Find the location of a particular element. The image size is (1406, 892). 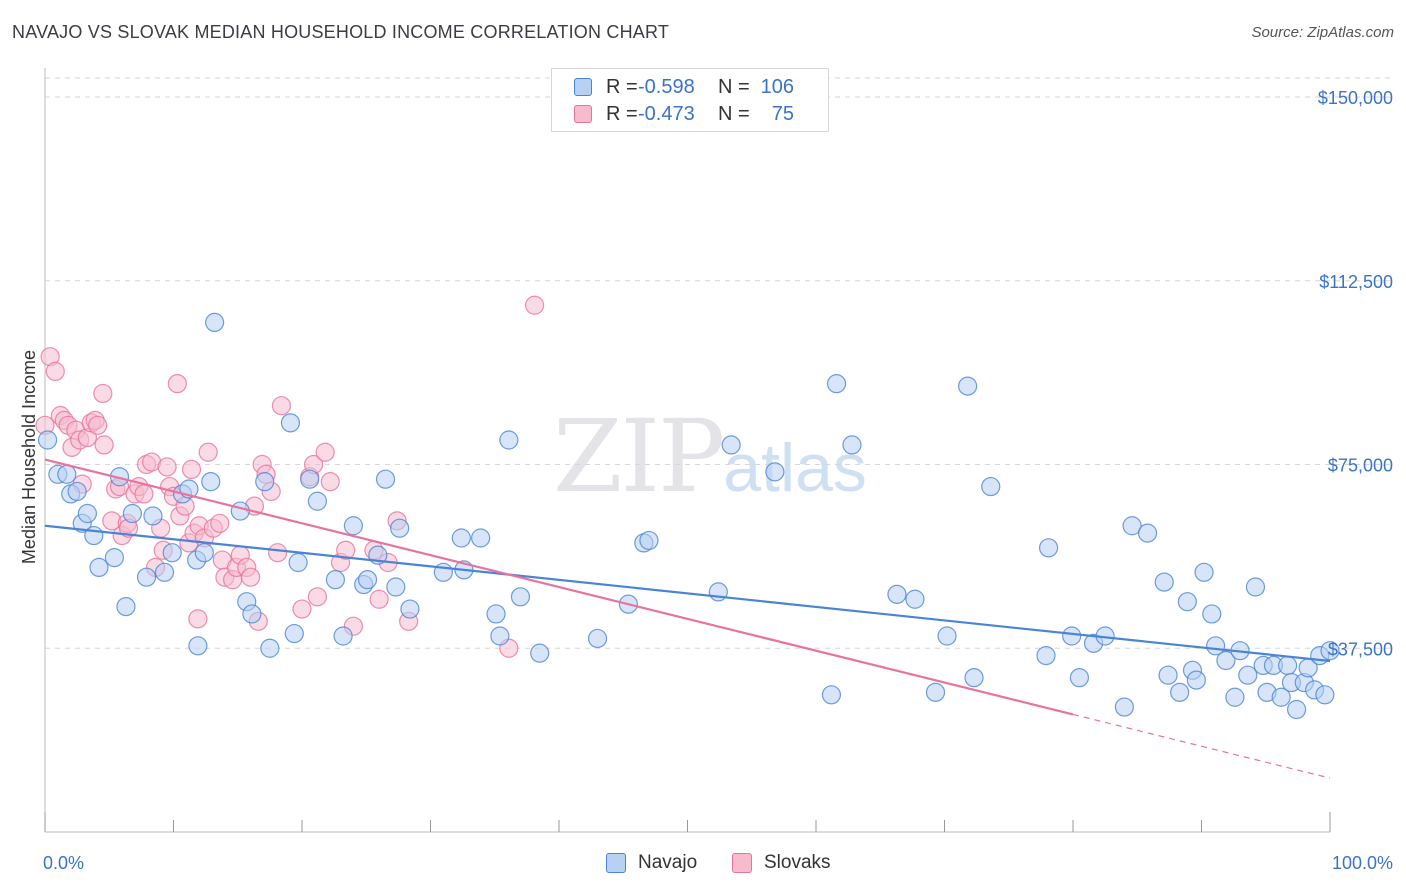

series-legend: Navajo Slovaks is located at coordinates (703, 865).